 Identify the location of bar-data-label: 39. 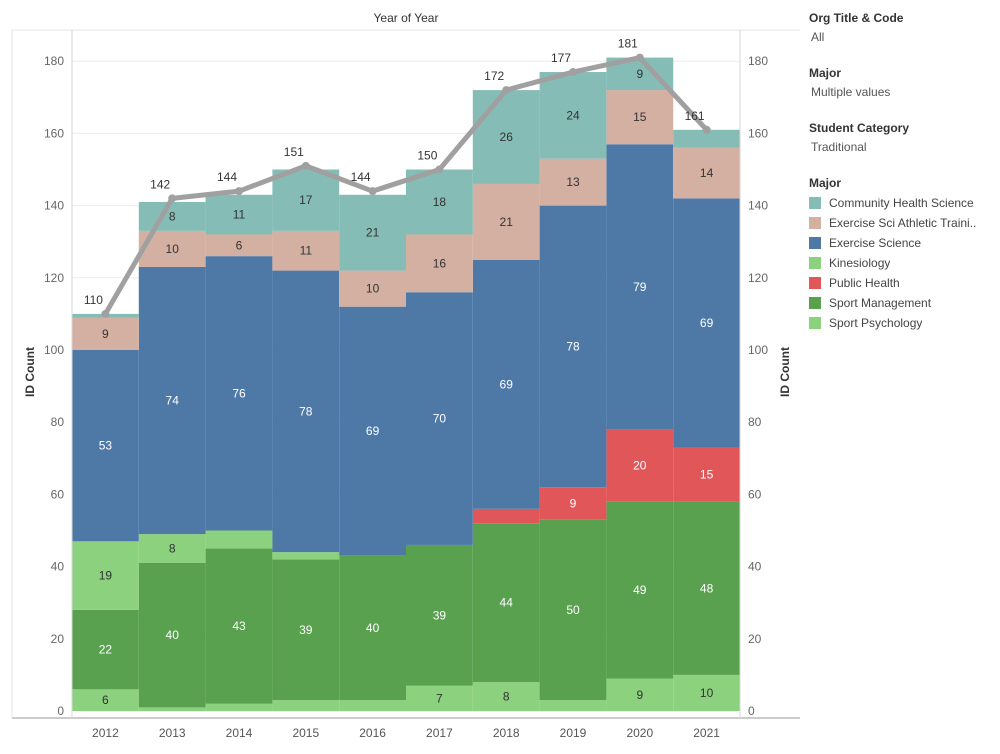
(306, 630).